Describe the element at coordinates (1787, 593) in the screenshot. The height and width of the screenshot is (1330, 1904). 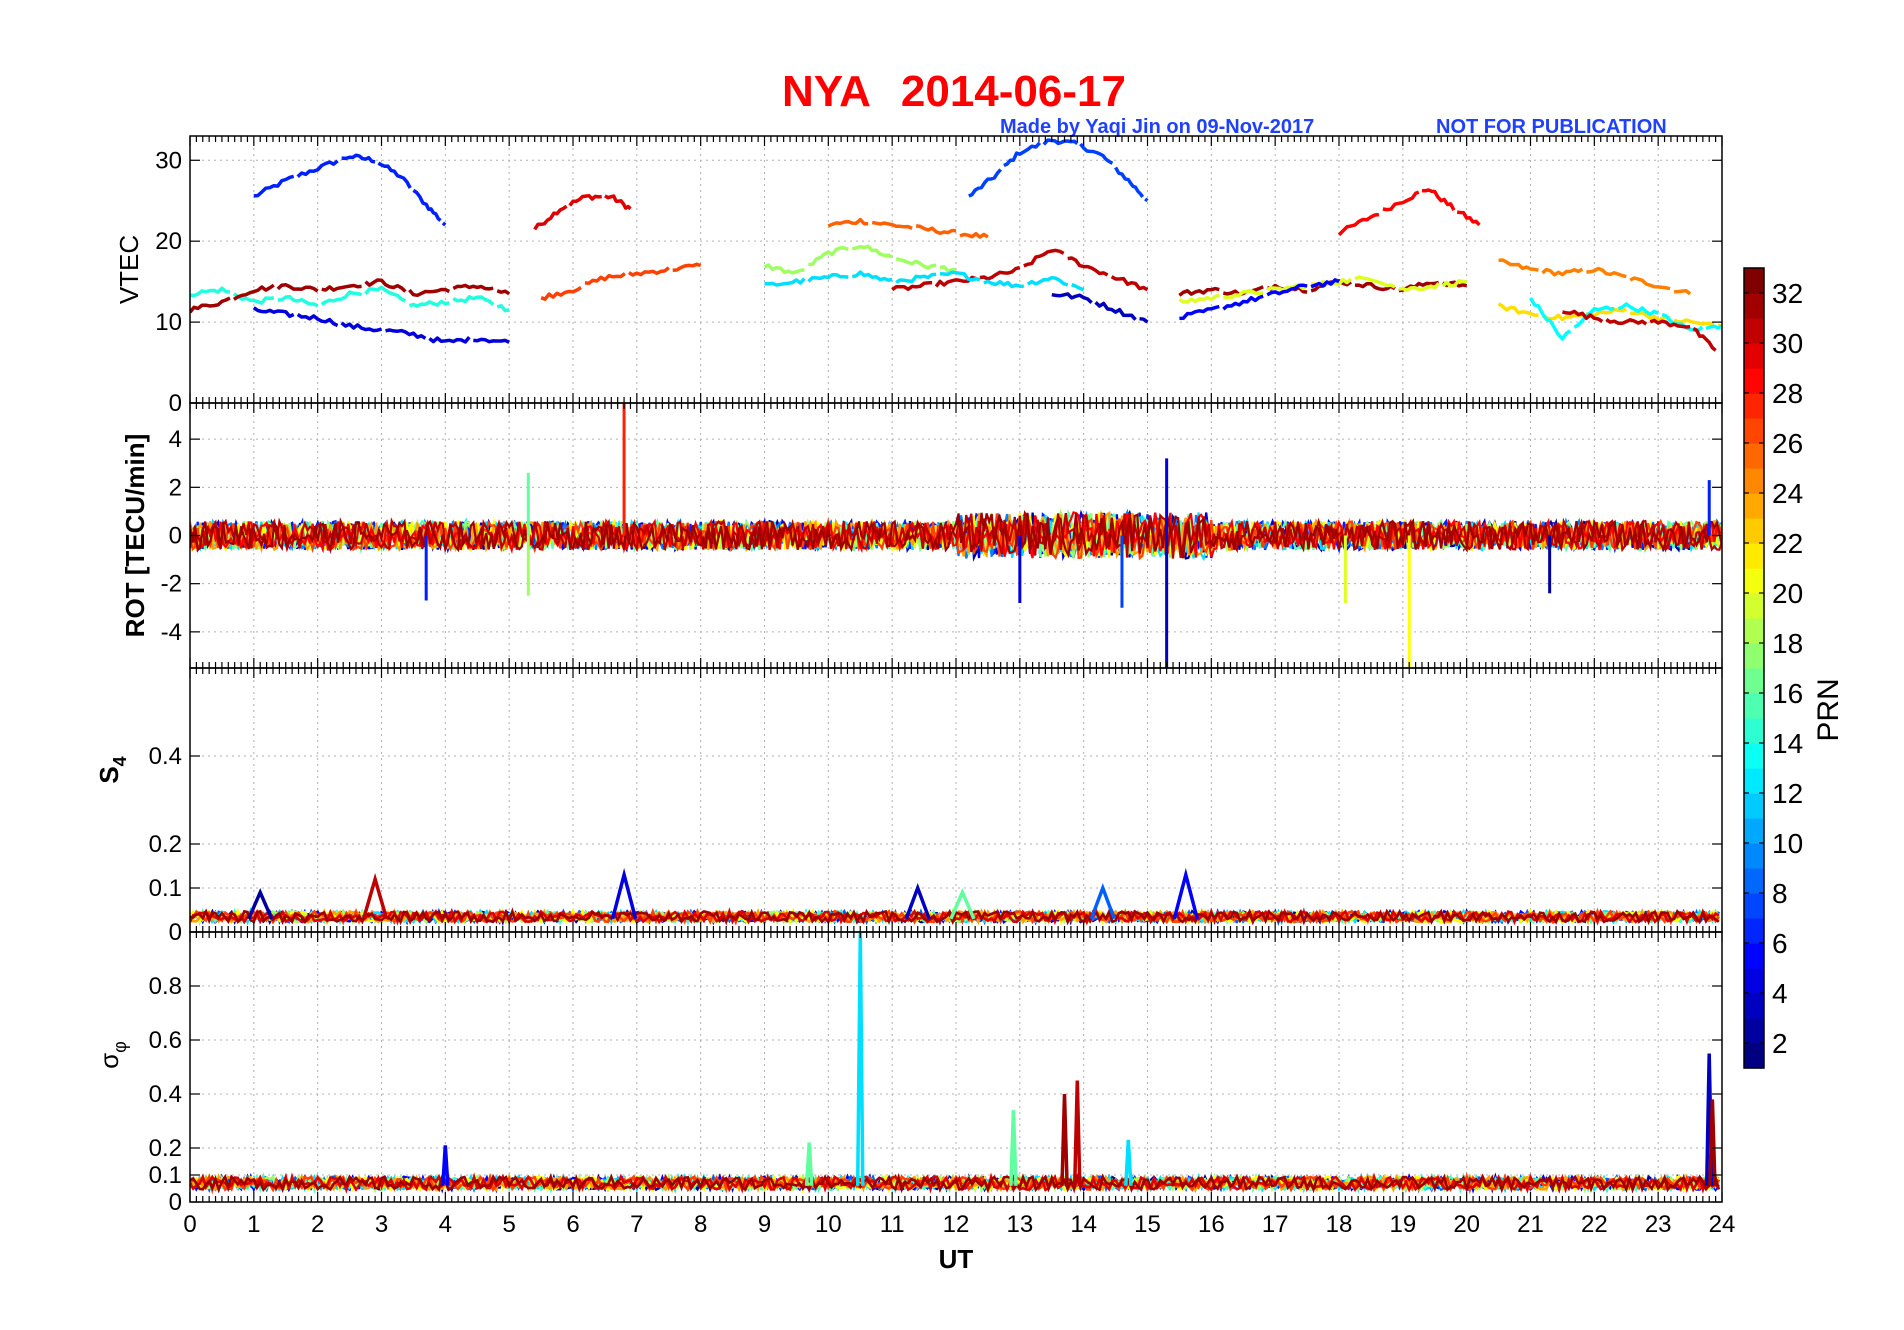
I see `colorbar-tick-label: 20` at that location.